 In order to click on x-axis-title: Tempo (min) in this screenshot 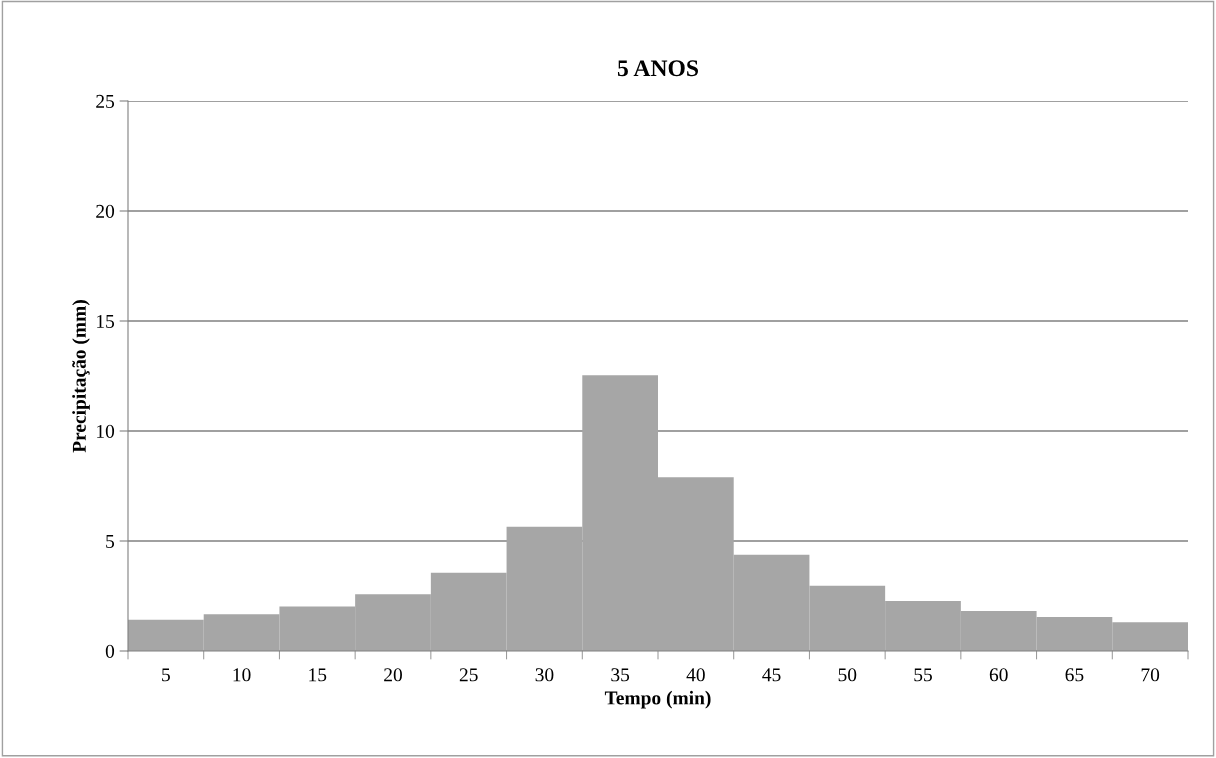, I will do `click(657, 699)`.